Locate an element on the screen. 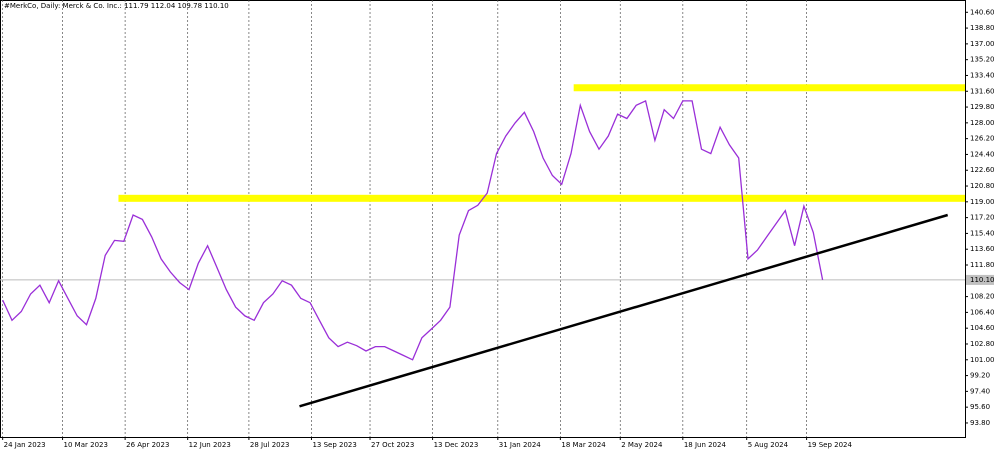 The image size is (1000, 451). y-tick-label: 111.80 is located at coordinates (982, 265).